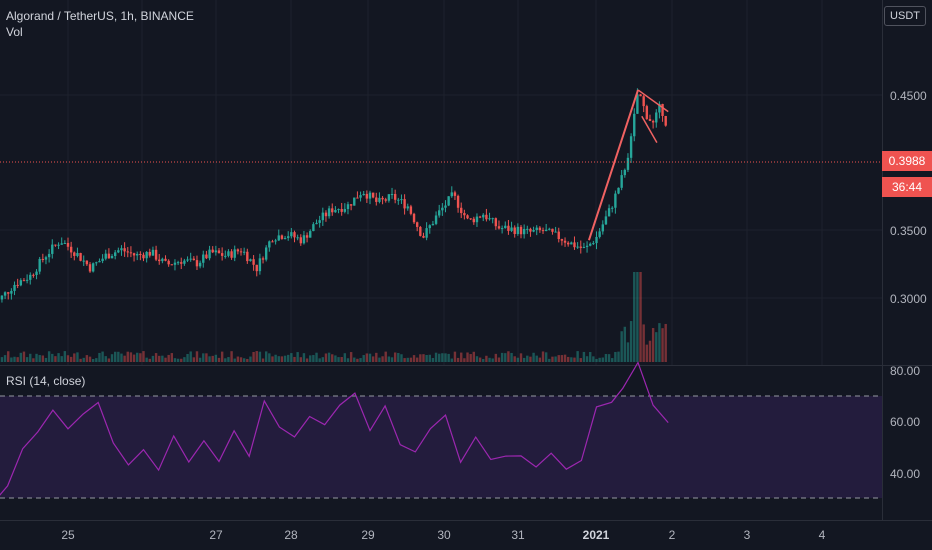 The width and height of the screenshot is (932, 550). What do you see at coordinates (905, 16) in the screenshot?
I see `currency-button: USDT` at bounding box center [905, 16].